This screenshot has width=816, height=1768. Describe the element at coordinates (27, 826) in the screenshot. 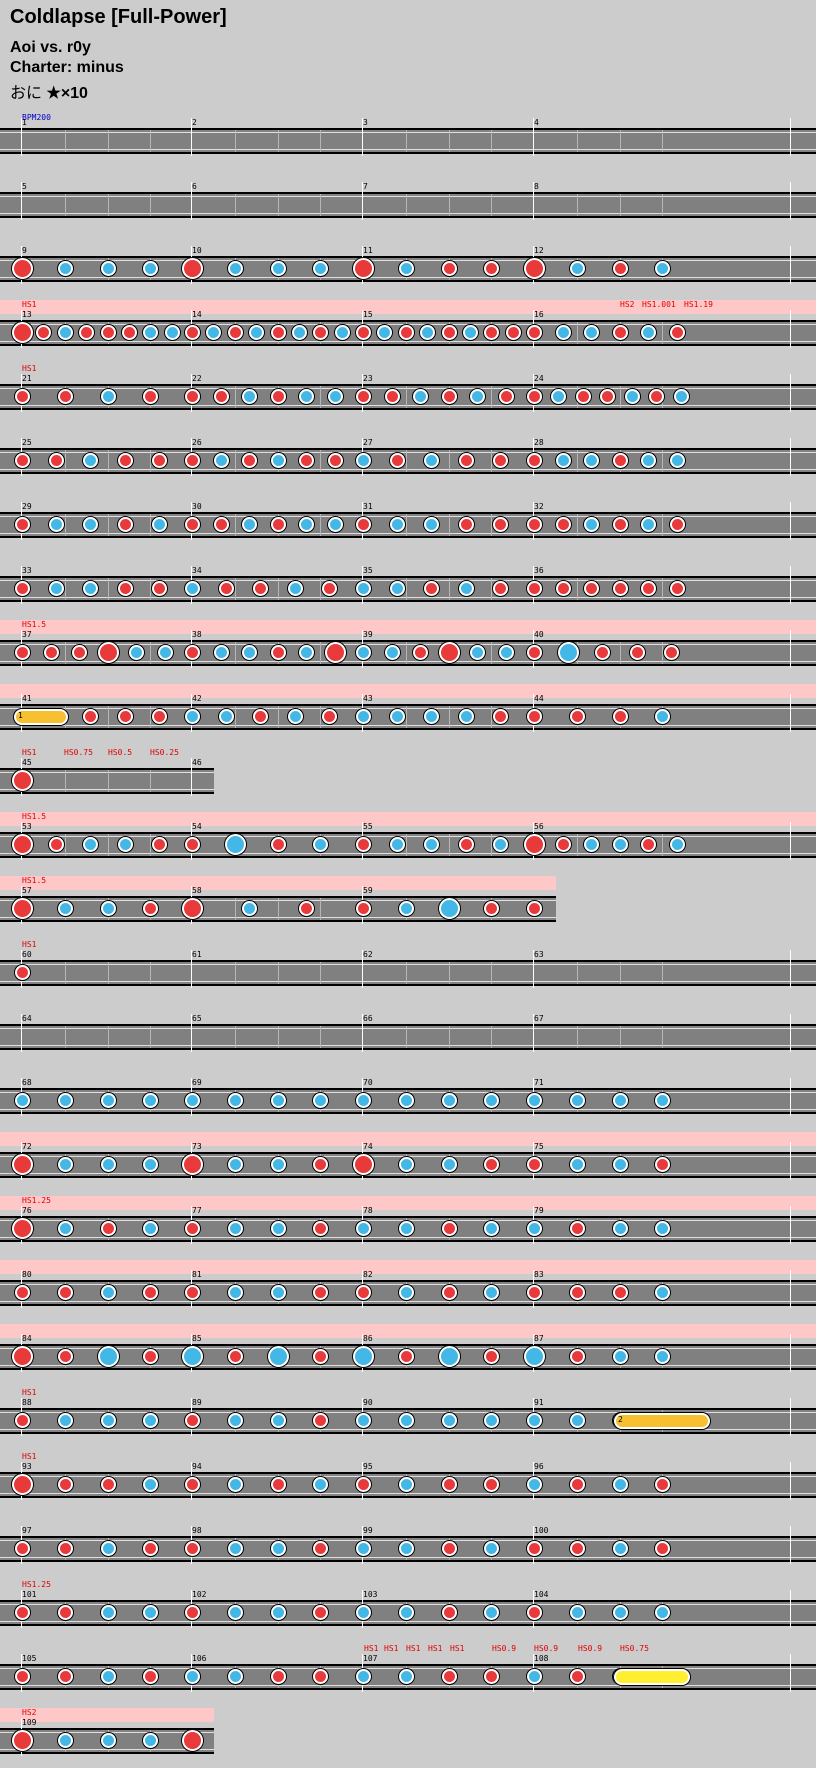

I see `measure-number: 53` at that location.